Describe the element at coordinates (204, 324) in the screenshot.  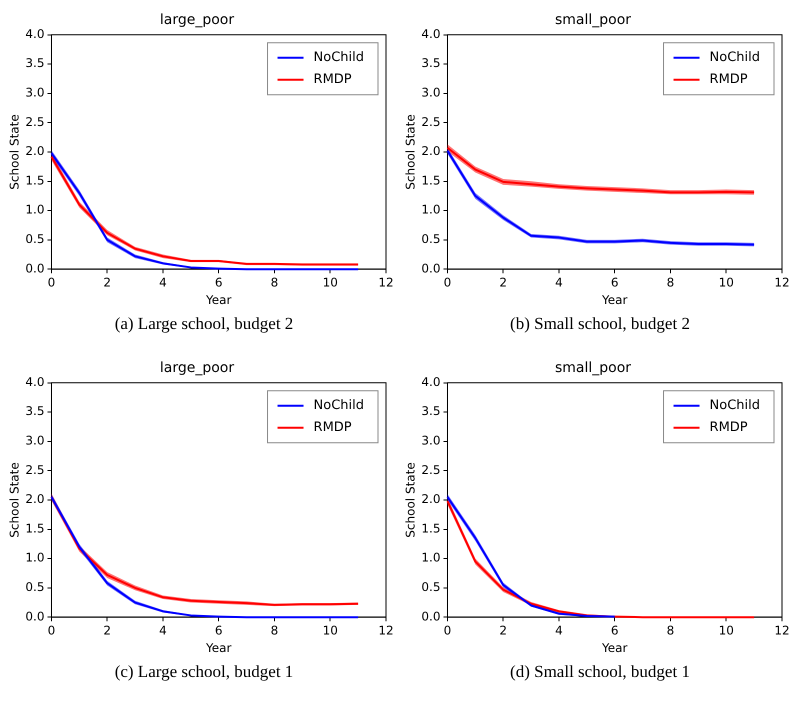
I see `text: (a) Large school, budget 2` at that location.